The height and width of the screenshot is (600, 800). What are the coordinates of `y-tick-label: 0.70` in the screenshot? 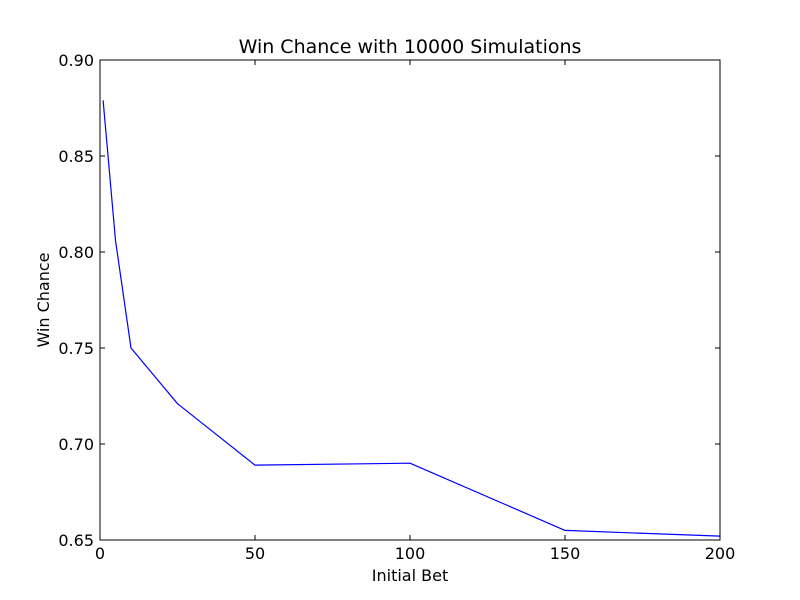 It's located at (76, 444).